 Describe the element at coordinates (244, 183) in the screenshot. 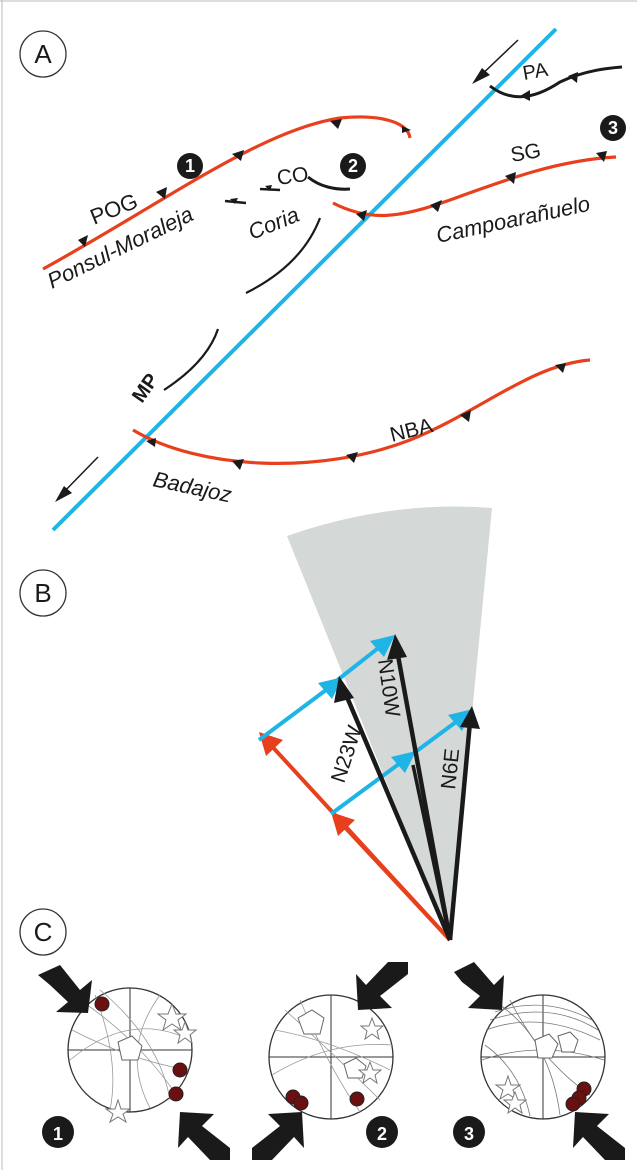

I see `ponsul-teeth` at that location.